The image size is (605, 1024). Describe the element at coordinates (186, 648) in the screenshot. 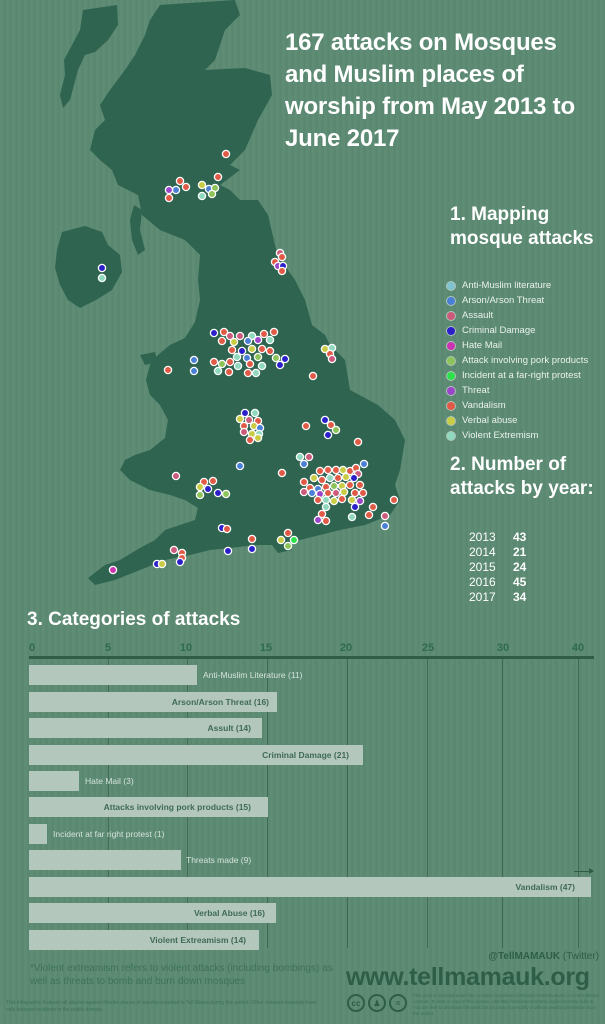

I see `x-tick-label: 10` at that location.